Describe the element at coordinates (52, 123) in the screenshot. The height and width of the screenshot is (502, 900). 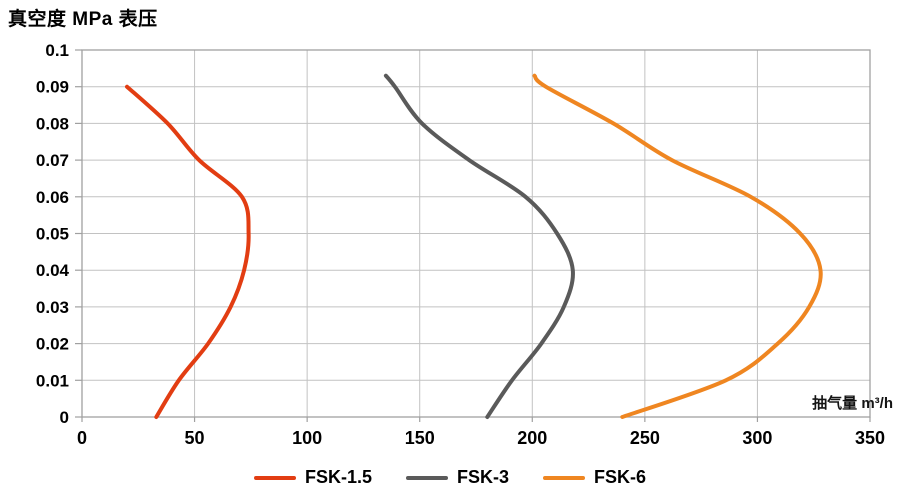
I see `y-tick-label: 0.08` at that location.